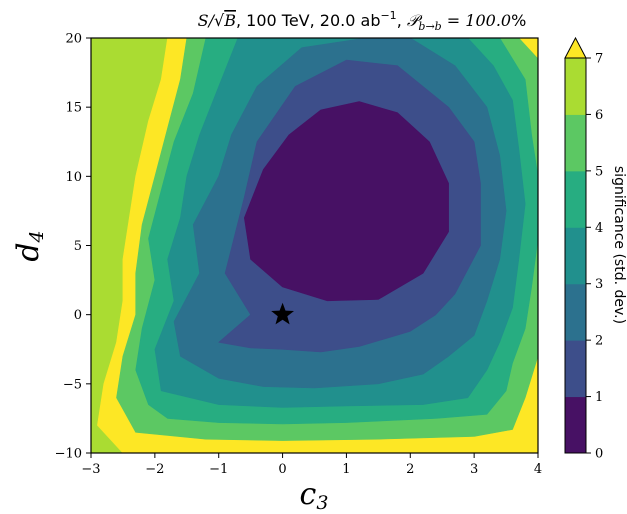 This screenshot has width=627, height=514. What do you see at coordinates (154, 469) in the screenshot?
I see `x-tick-label: −2` at bounding box center [154, 469].